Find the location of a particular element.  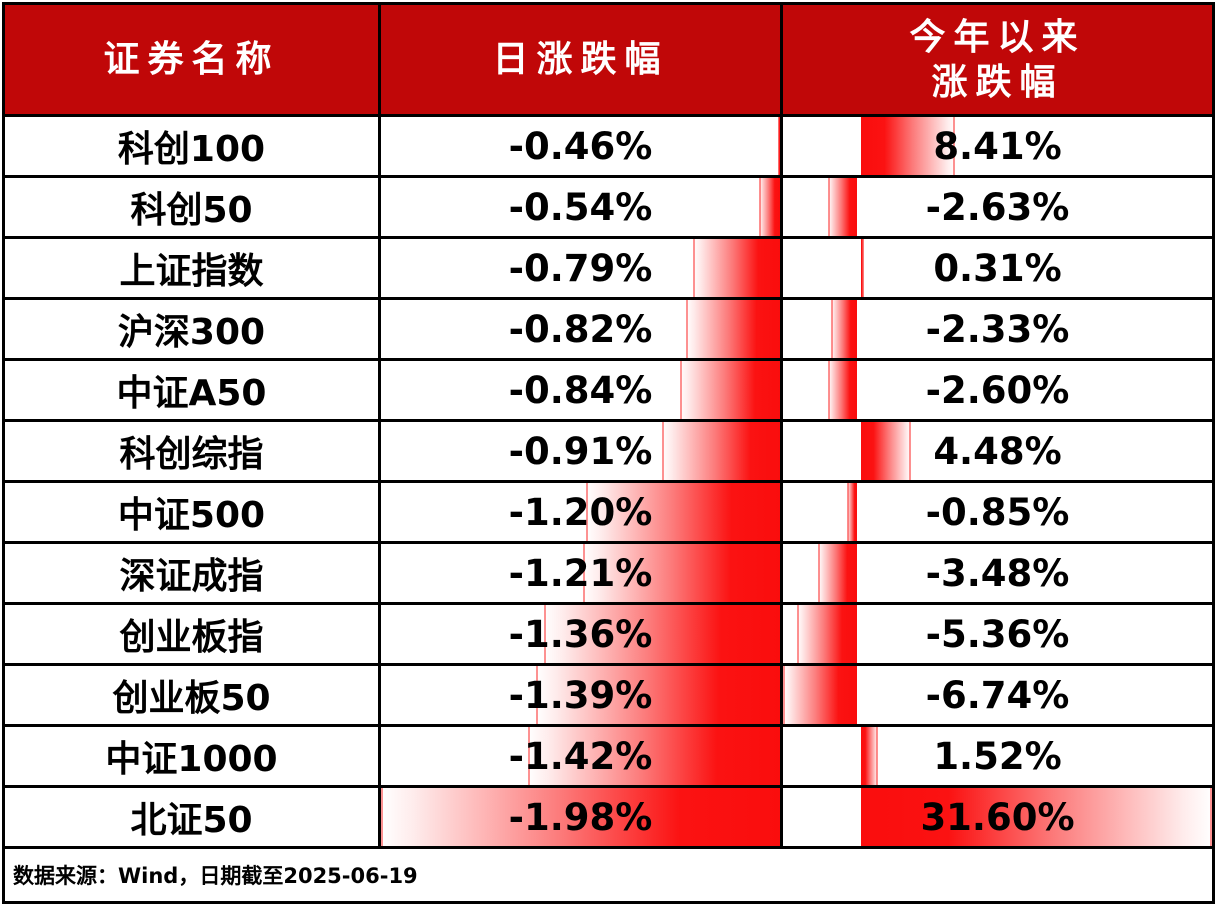

table-row-security-name: 深证成指 is located at coordinates (193, 574).